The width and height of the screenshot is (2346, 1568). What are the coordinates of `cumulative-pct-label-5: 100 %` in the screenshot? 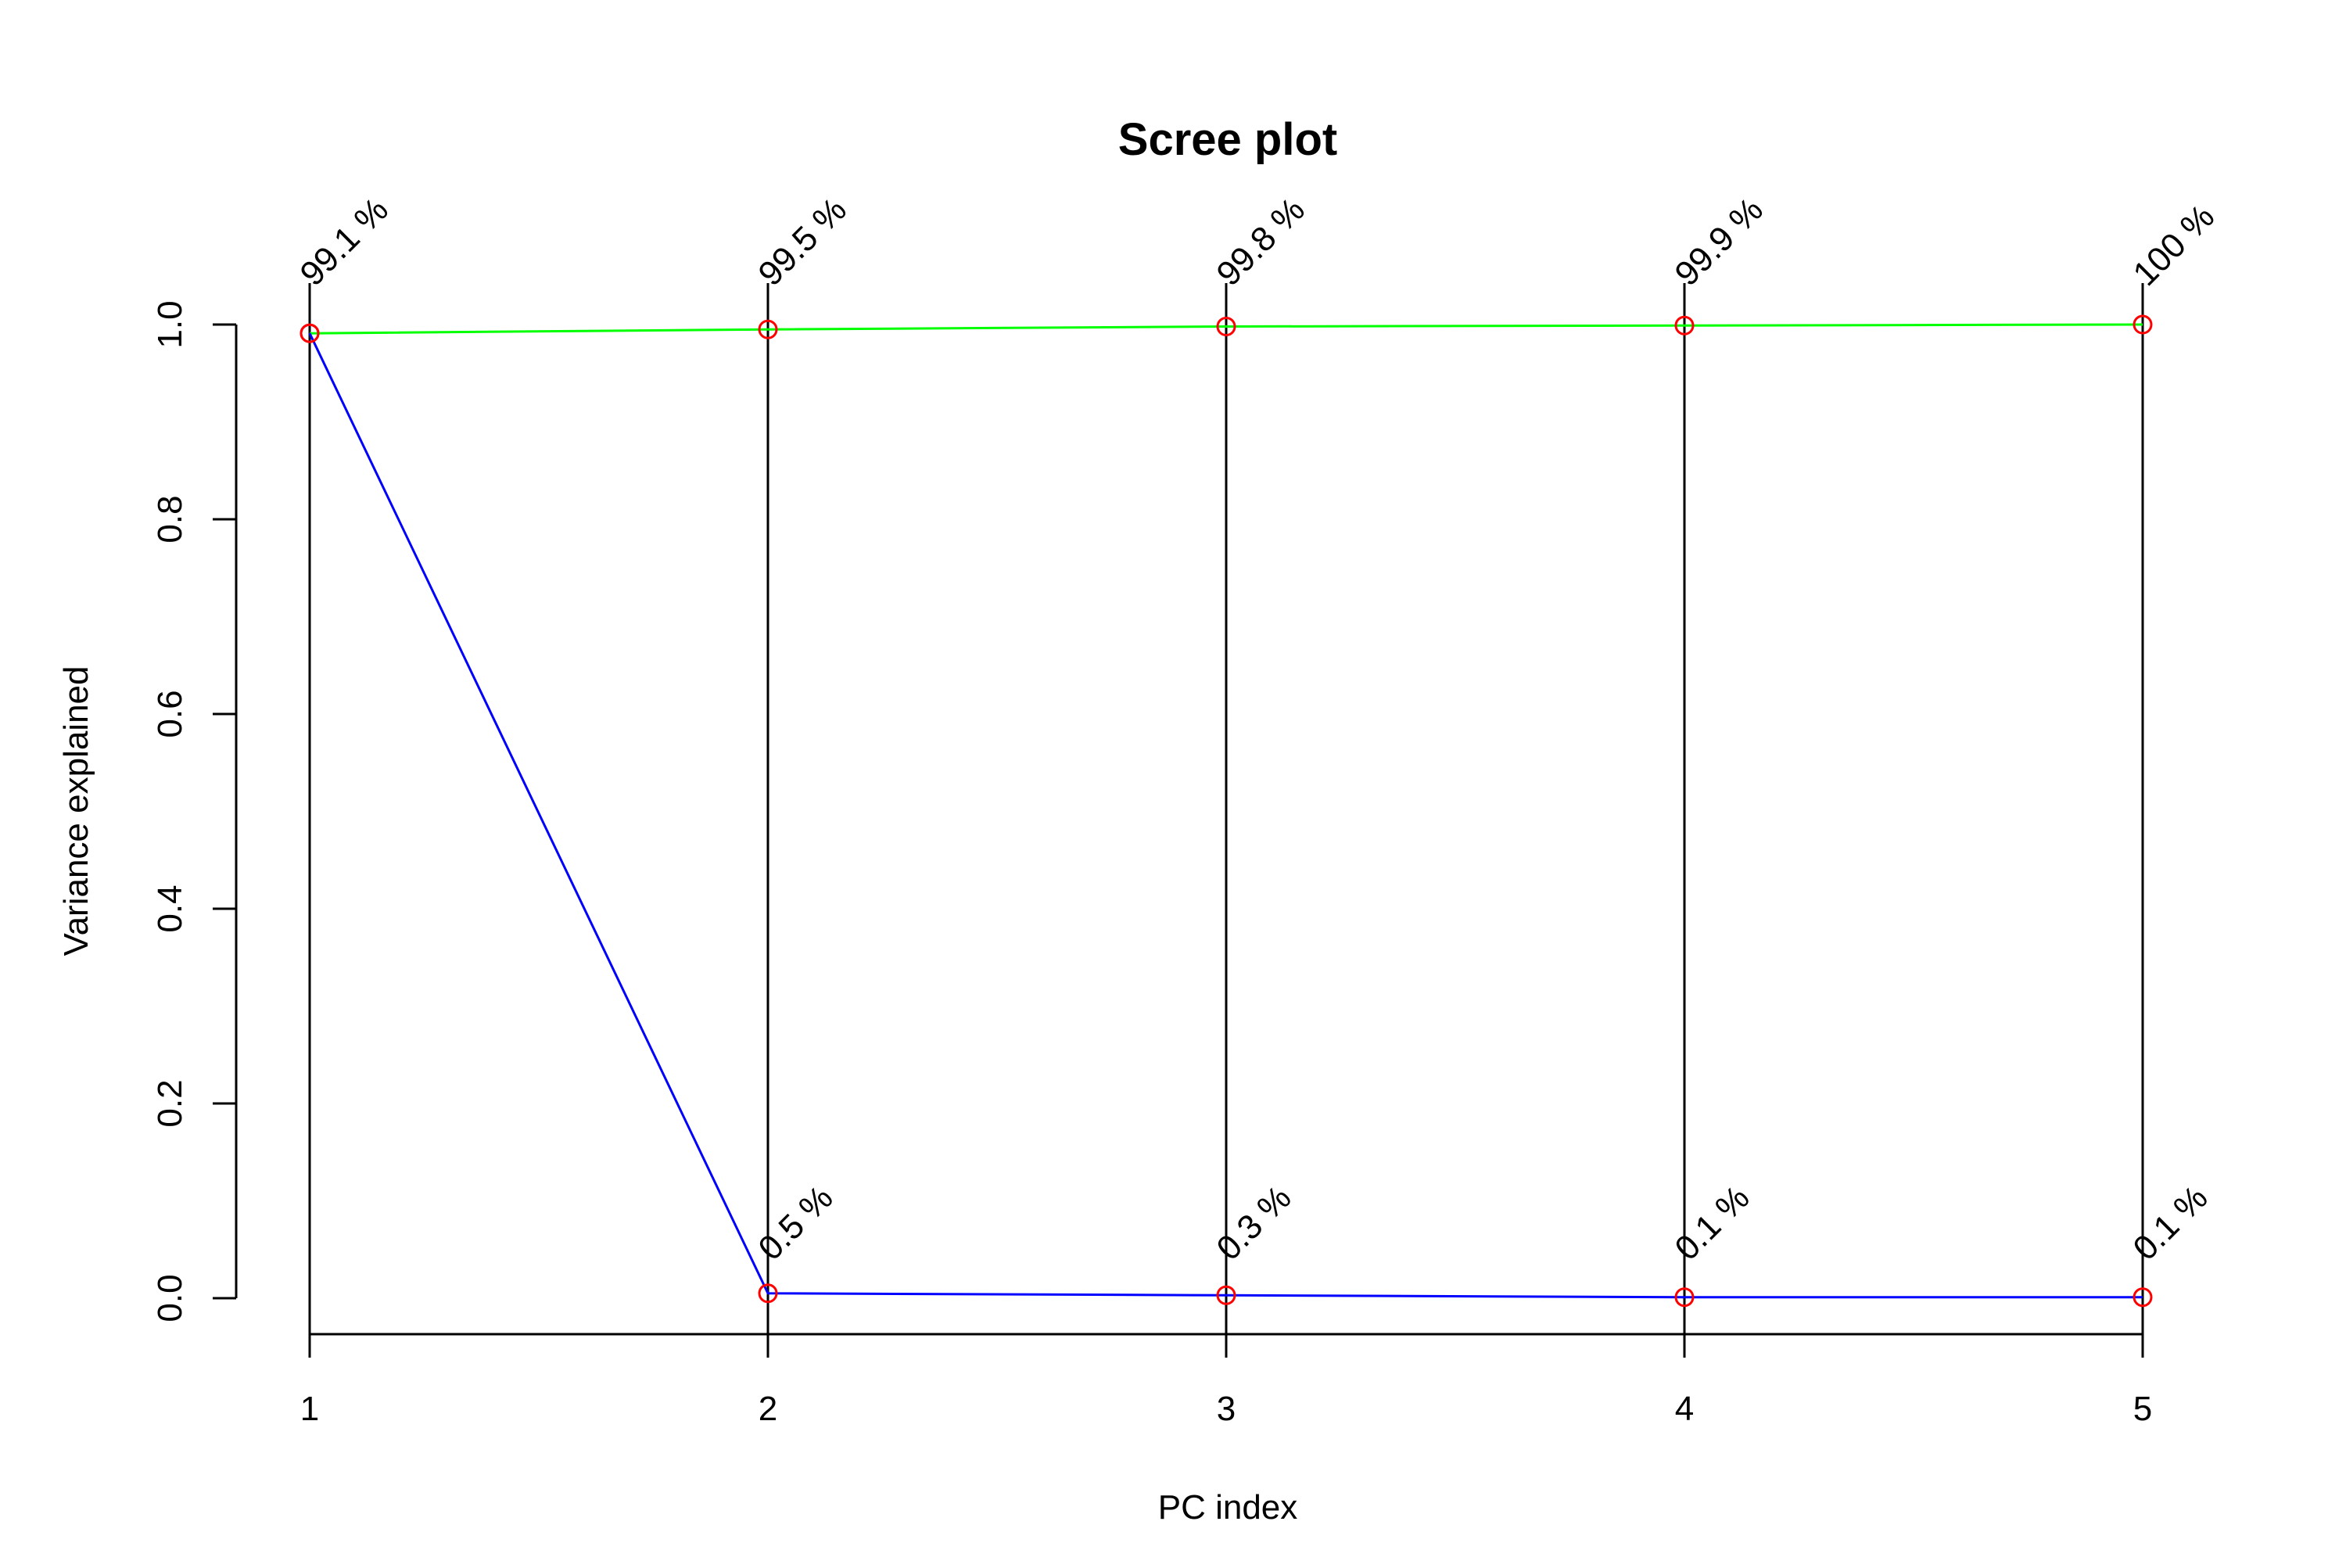 It's located at (2173, 245).